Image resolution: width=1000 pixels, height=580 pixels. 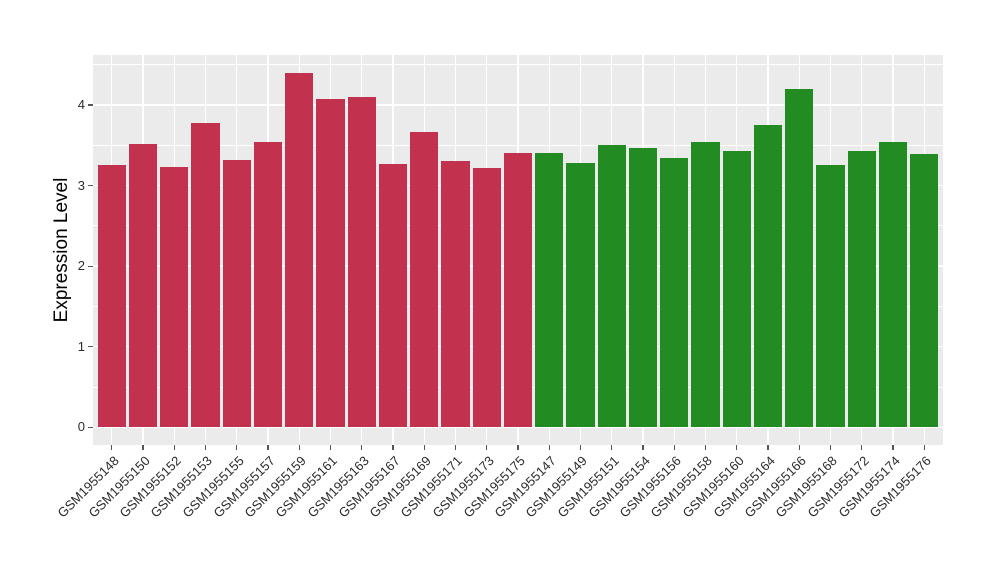 What do you see at coordinates (330, 263) in the screenshot?
I see `bar-GSM1955161` at bounding box center [330, 263].